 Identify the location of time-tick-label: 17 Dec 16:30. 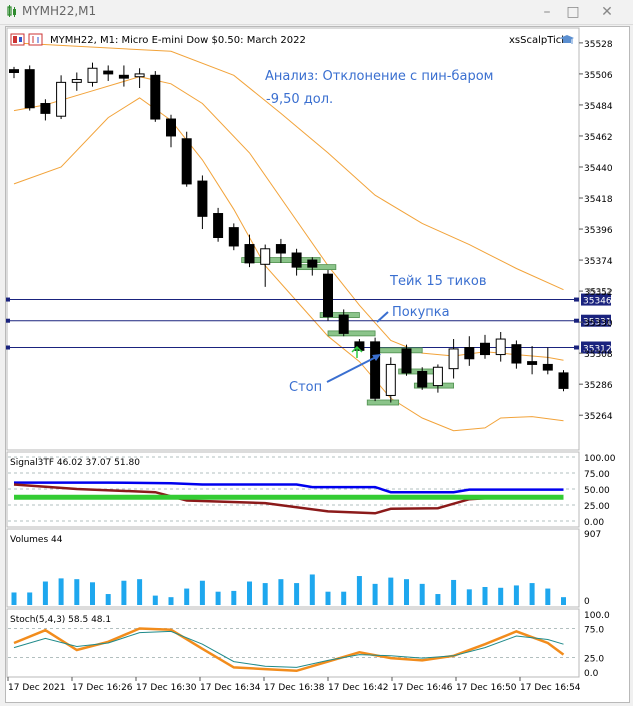
(166, 688).